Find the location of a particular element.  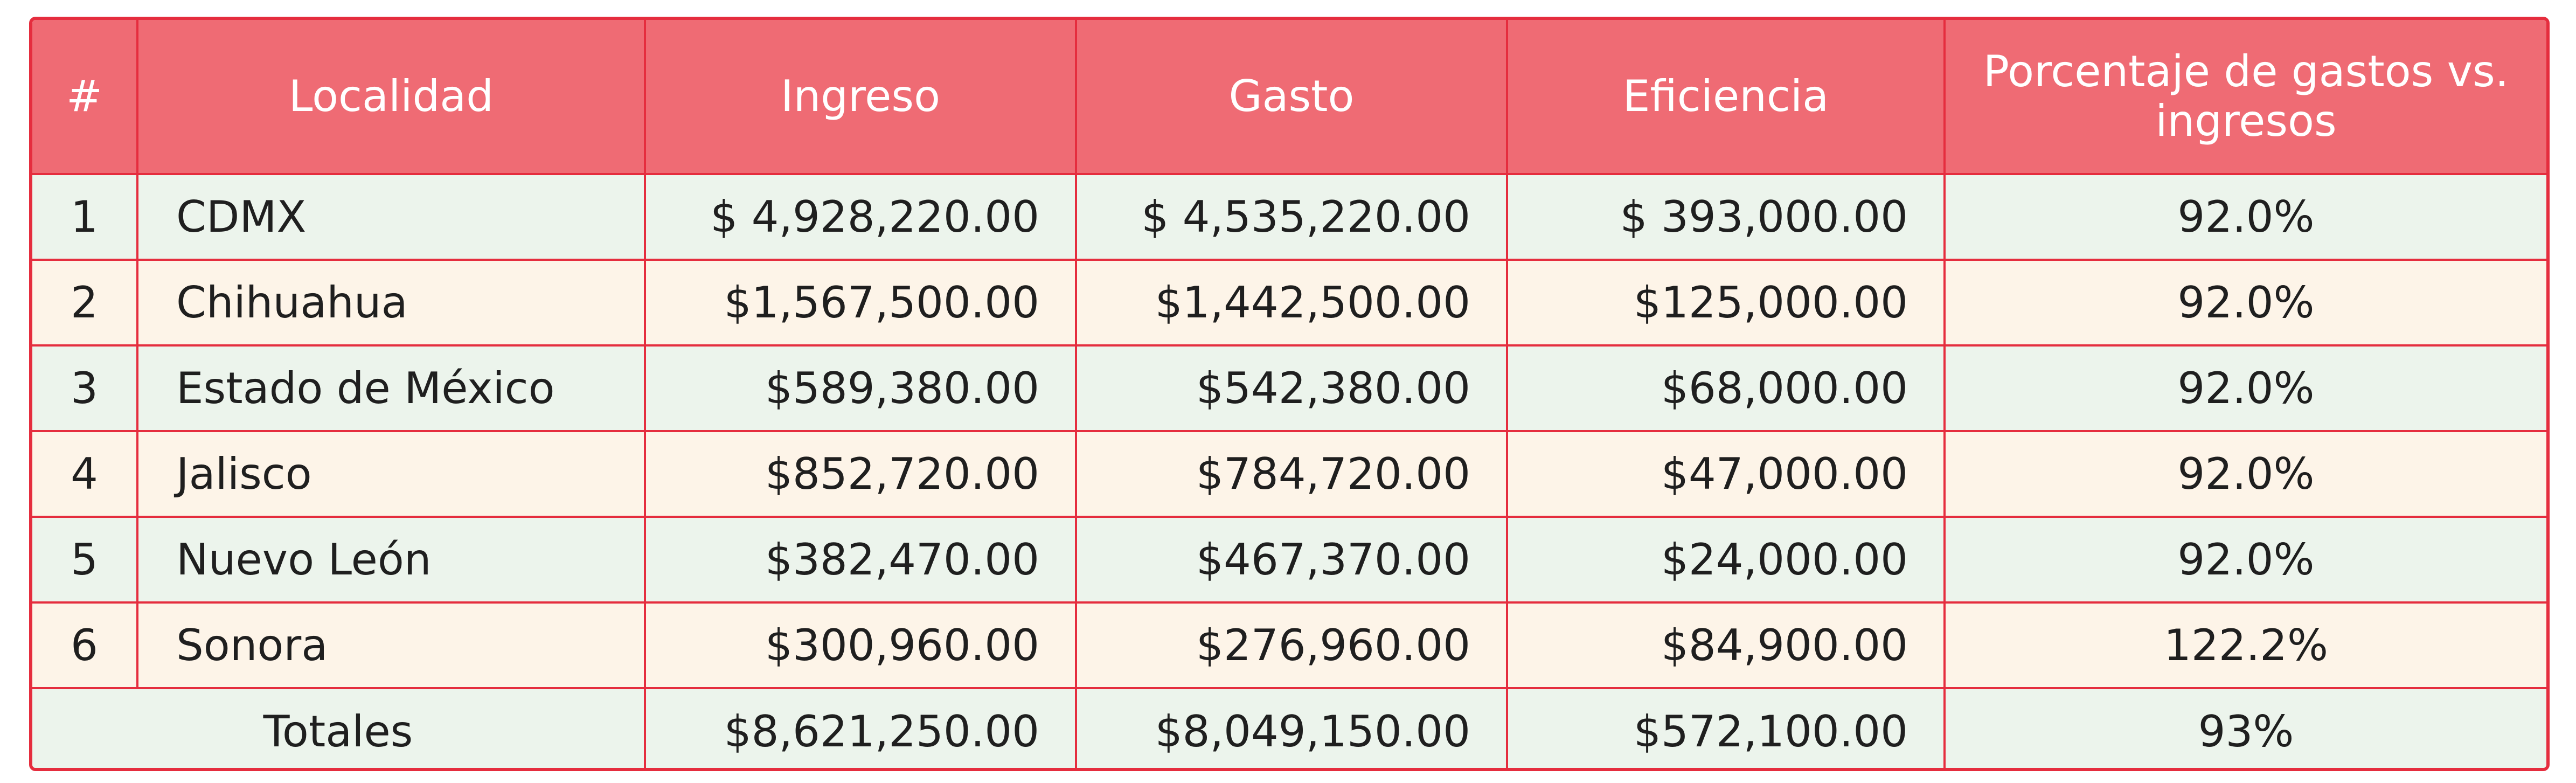

row-localidad: CDMX is located at coordinates (391, 217).